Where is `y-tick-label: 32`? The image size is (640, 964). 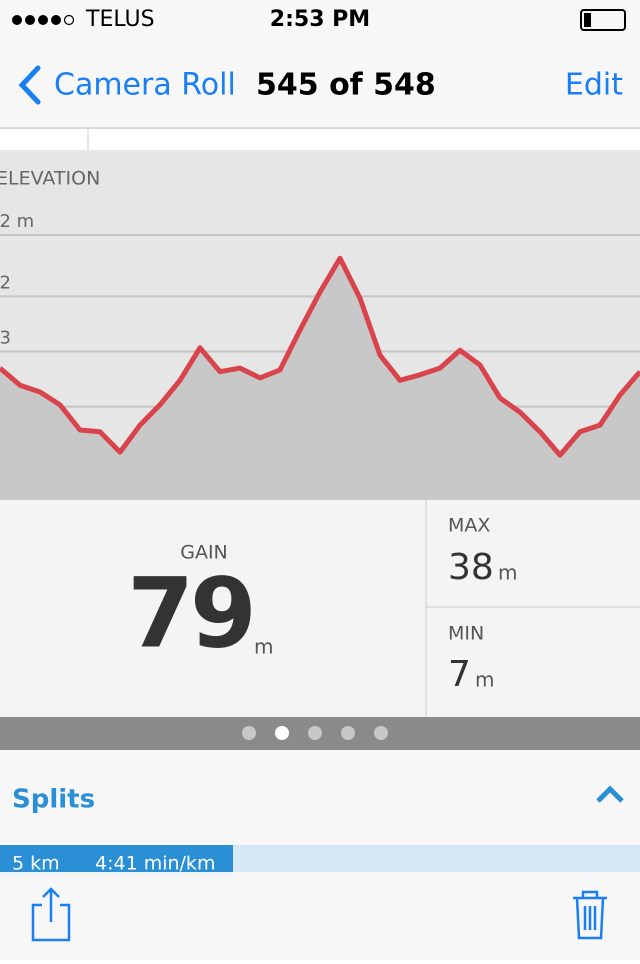
y-tick-label: 32 is located at coordinates (5, 282).